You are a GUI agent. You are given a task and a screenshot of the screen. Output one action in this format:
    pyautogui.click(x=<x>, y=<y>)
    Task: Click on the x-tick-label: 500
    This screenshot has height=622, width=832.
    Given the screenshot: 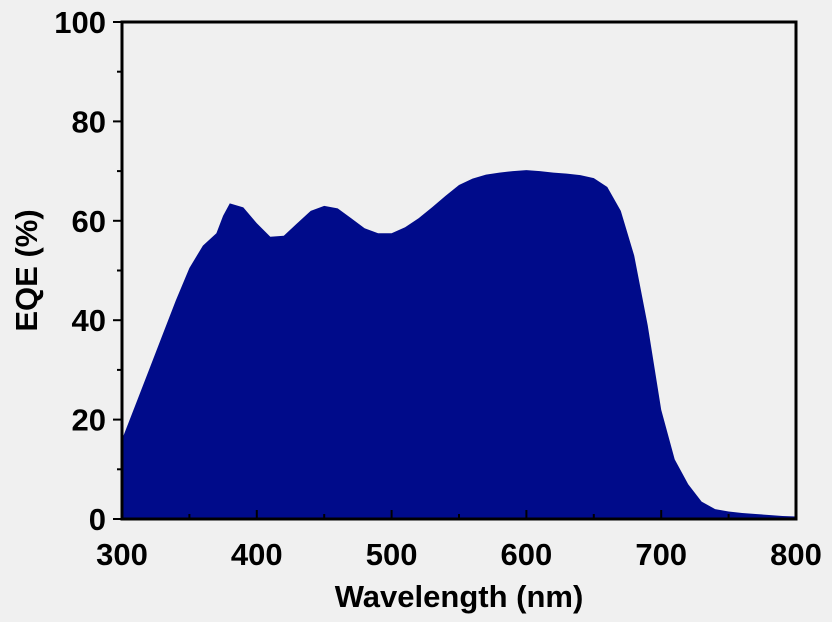 What is the action you would take?
    pyautogui.click(x=392, y=554)
    